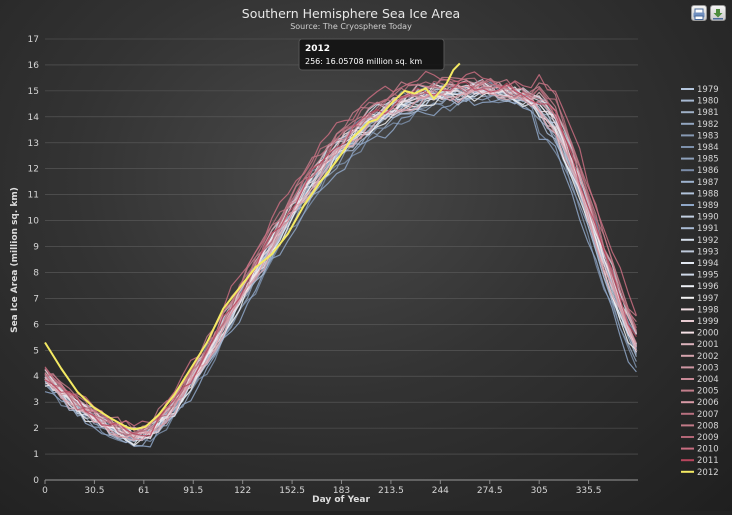 The width and height of the screenshot is (732, 515). What do you see at coordinates (539, 491) in the screenshot?
I see `x-tick-label: 305` at bounding box center [539, 491].